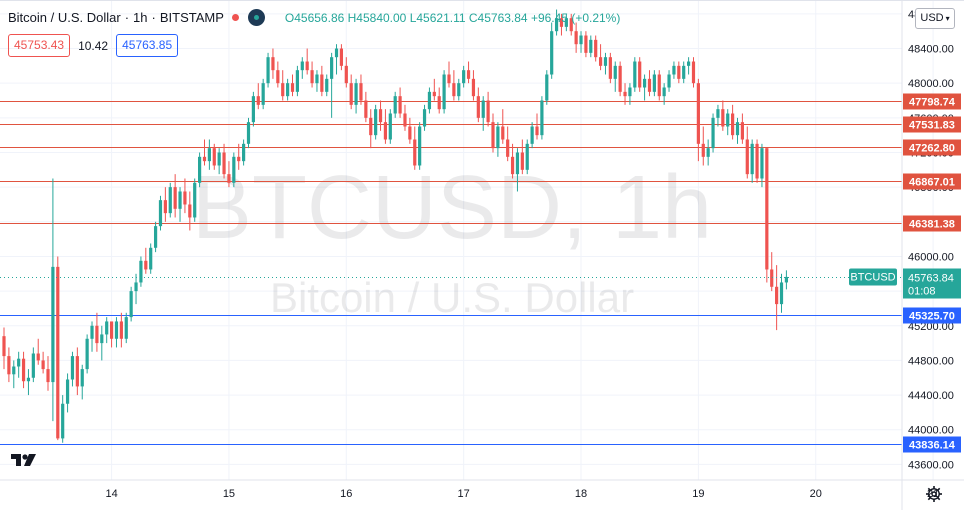 The image size is (964, 510). I want to click on level-label: 45325.70, so click(932, 317).